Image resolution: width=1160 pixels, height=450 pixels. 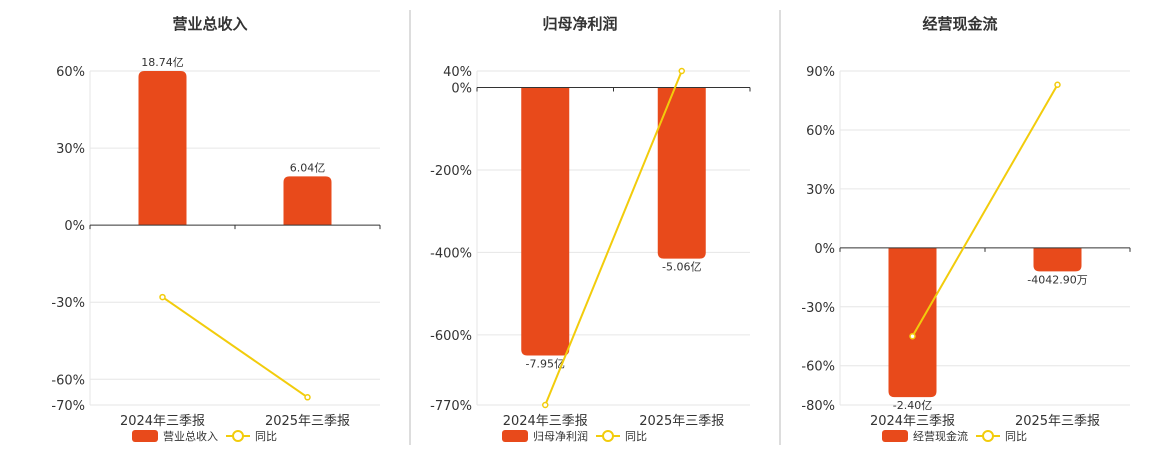 What do you see at coordinates (1057, 279) in the screenshot?
I see `bar-data-label: -4042.90万` at bounding box center [1057, 279].